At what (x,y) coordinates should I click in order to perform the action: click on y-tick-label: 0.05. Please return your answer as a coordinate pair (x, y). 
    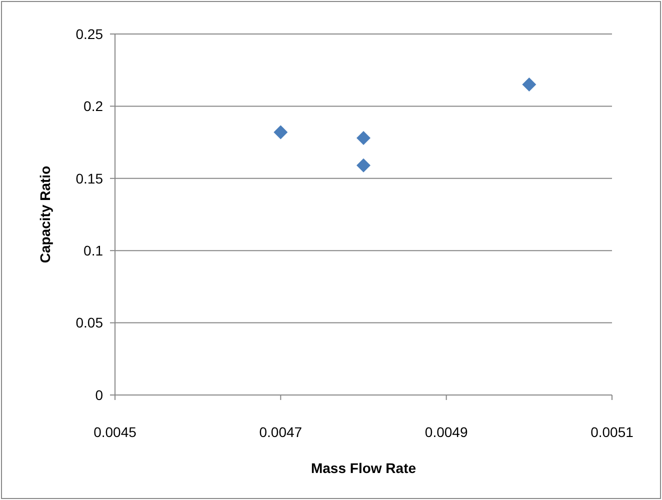
    Looking at the image, I should click on (90, 322).